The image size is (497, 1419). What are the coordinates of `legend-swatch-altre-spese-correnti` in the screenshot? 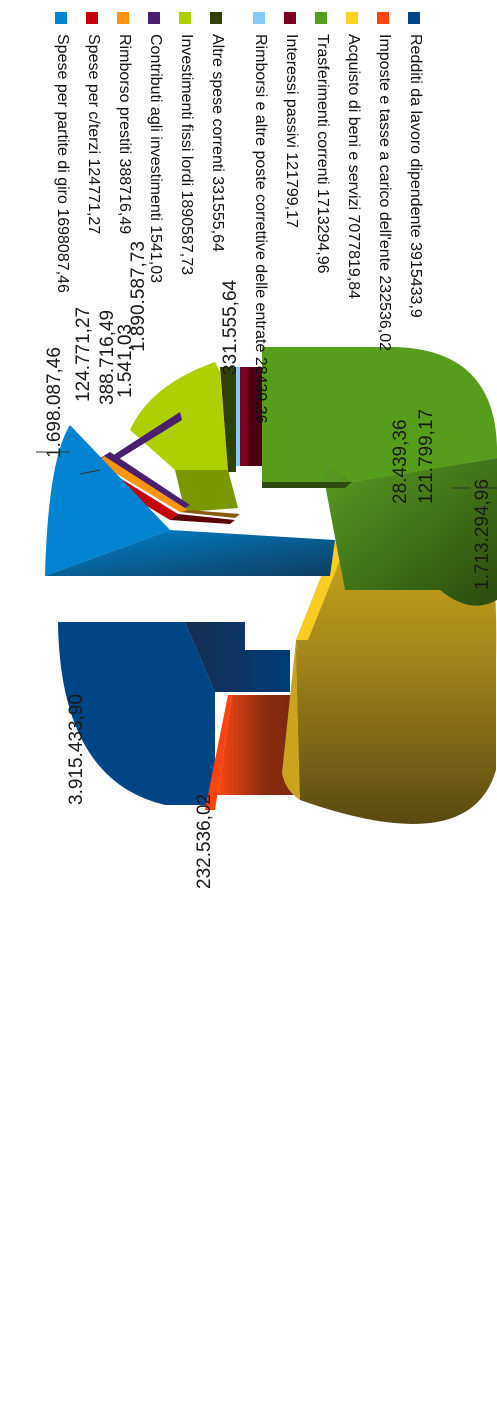 It's located at (216, 18).